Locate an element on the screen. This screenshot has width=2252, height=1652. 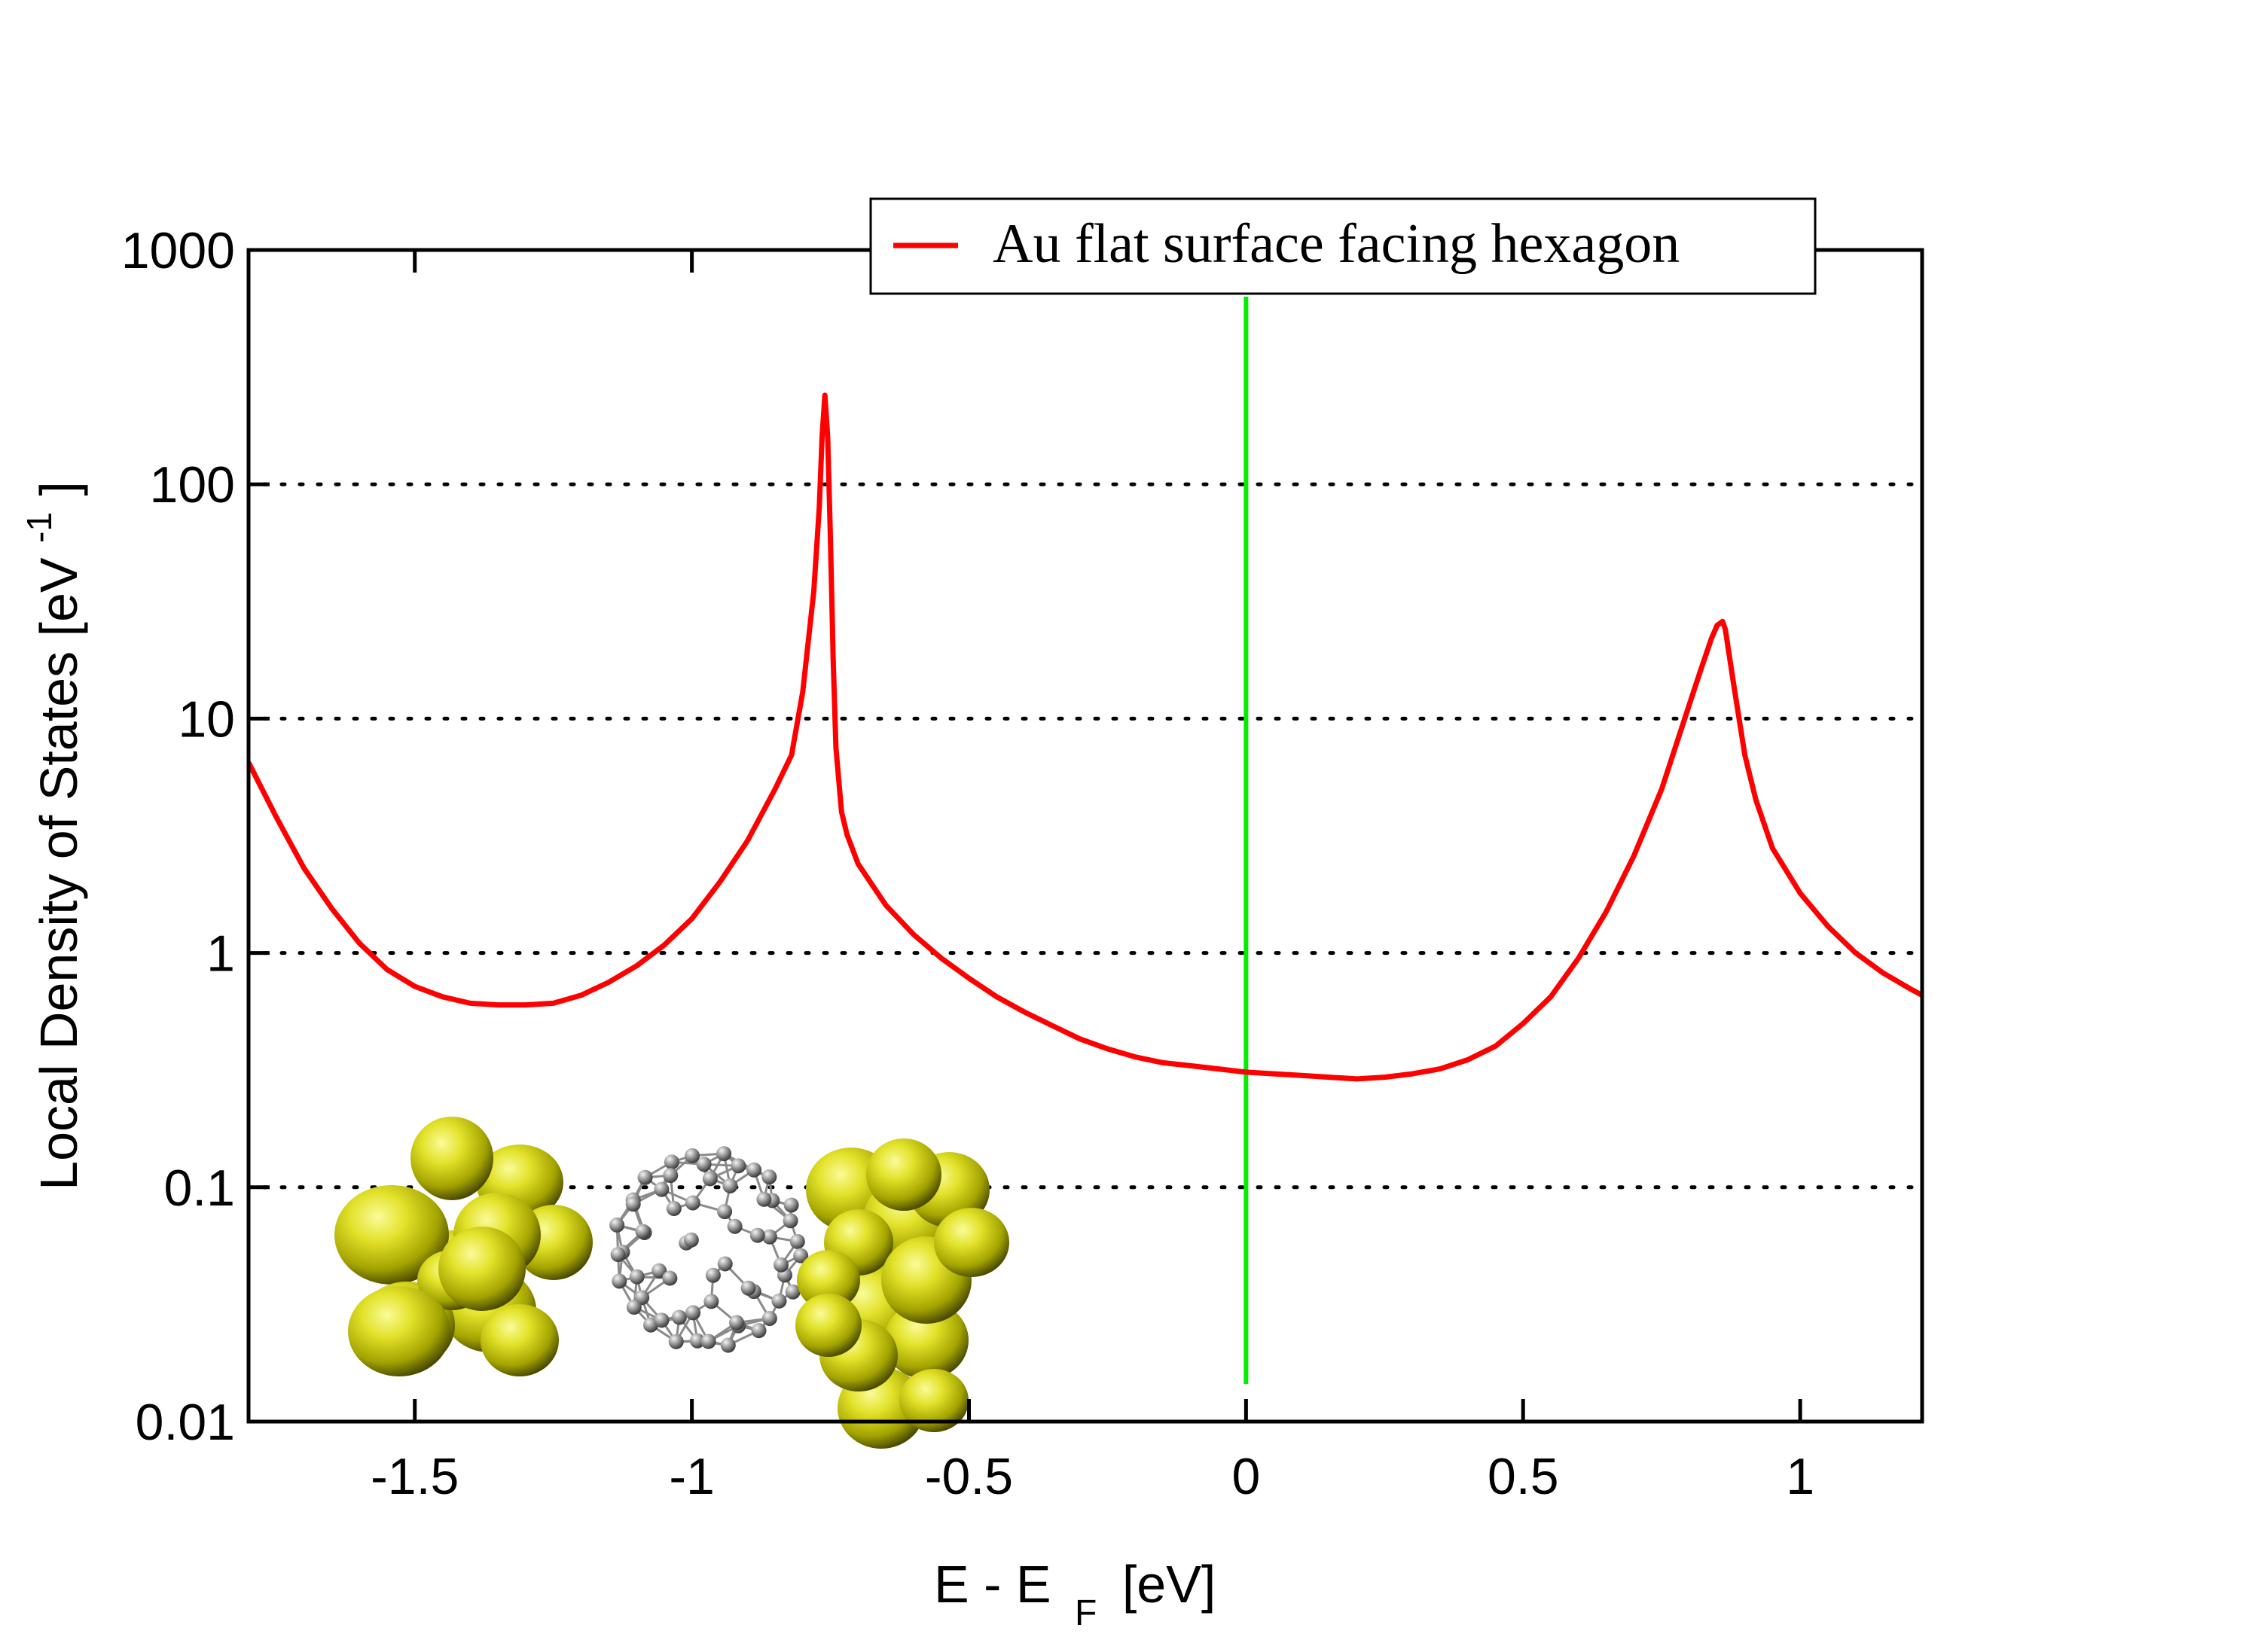
x-tick-label: 1 is located at coordinates (1800, 1476).